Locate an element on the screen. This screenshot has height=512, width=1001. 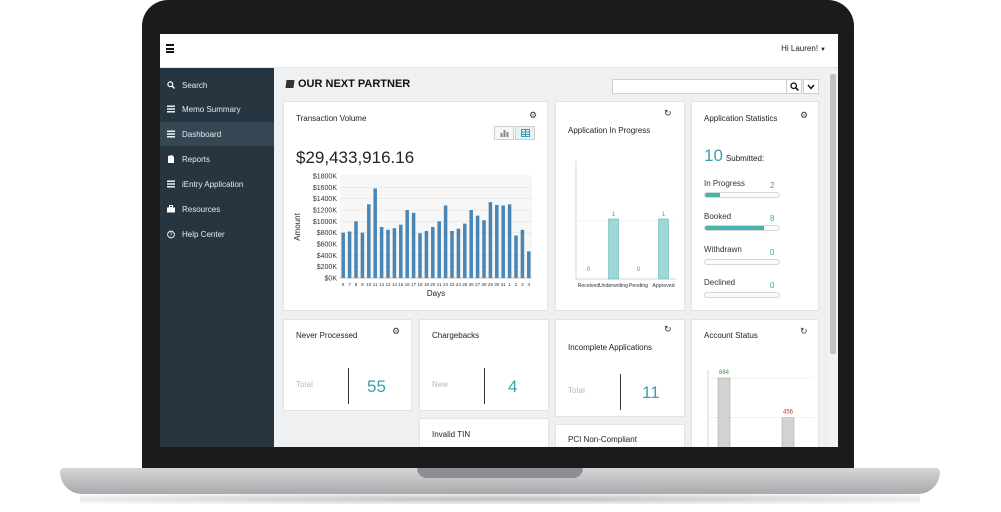
x-tick-label: 30 is located at coordinates (497, 284).